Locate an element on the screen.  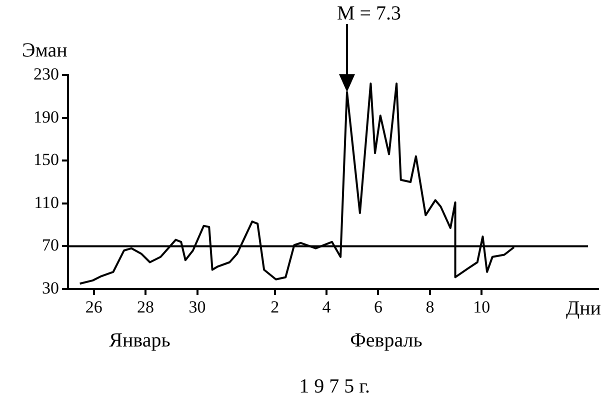
x-tick-label: 30 is located at coordinates (197, 307).